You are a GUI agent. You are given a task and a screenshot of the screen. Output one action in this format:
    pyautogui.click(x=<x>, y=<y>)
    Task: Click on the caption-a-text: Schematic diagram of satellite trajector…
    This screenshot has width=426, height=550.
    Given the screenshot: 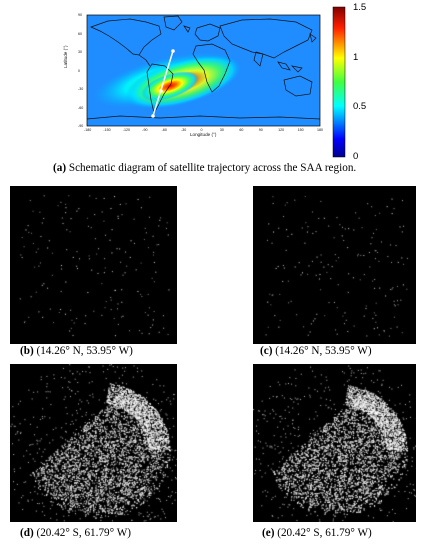 What is the action you would take?
    pyautogui.click(x=211, y=168)
    